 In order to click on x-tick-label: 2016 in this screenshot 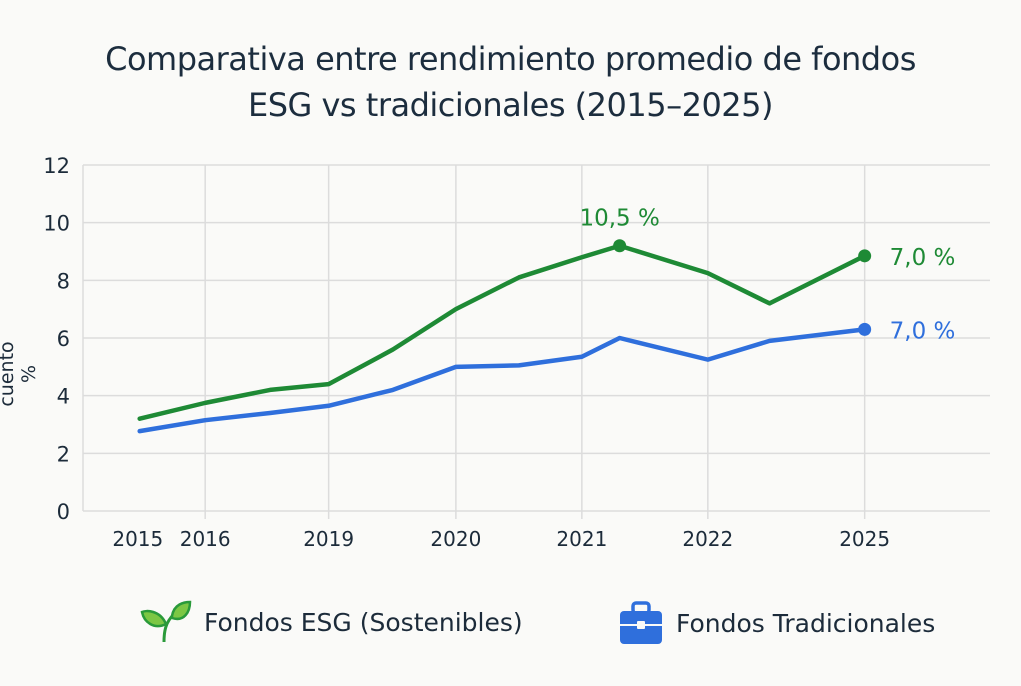, I will do `click(205, 539)`.